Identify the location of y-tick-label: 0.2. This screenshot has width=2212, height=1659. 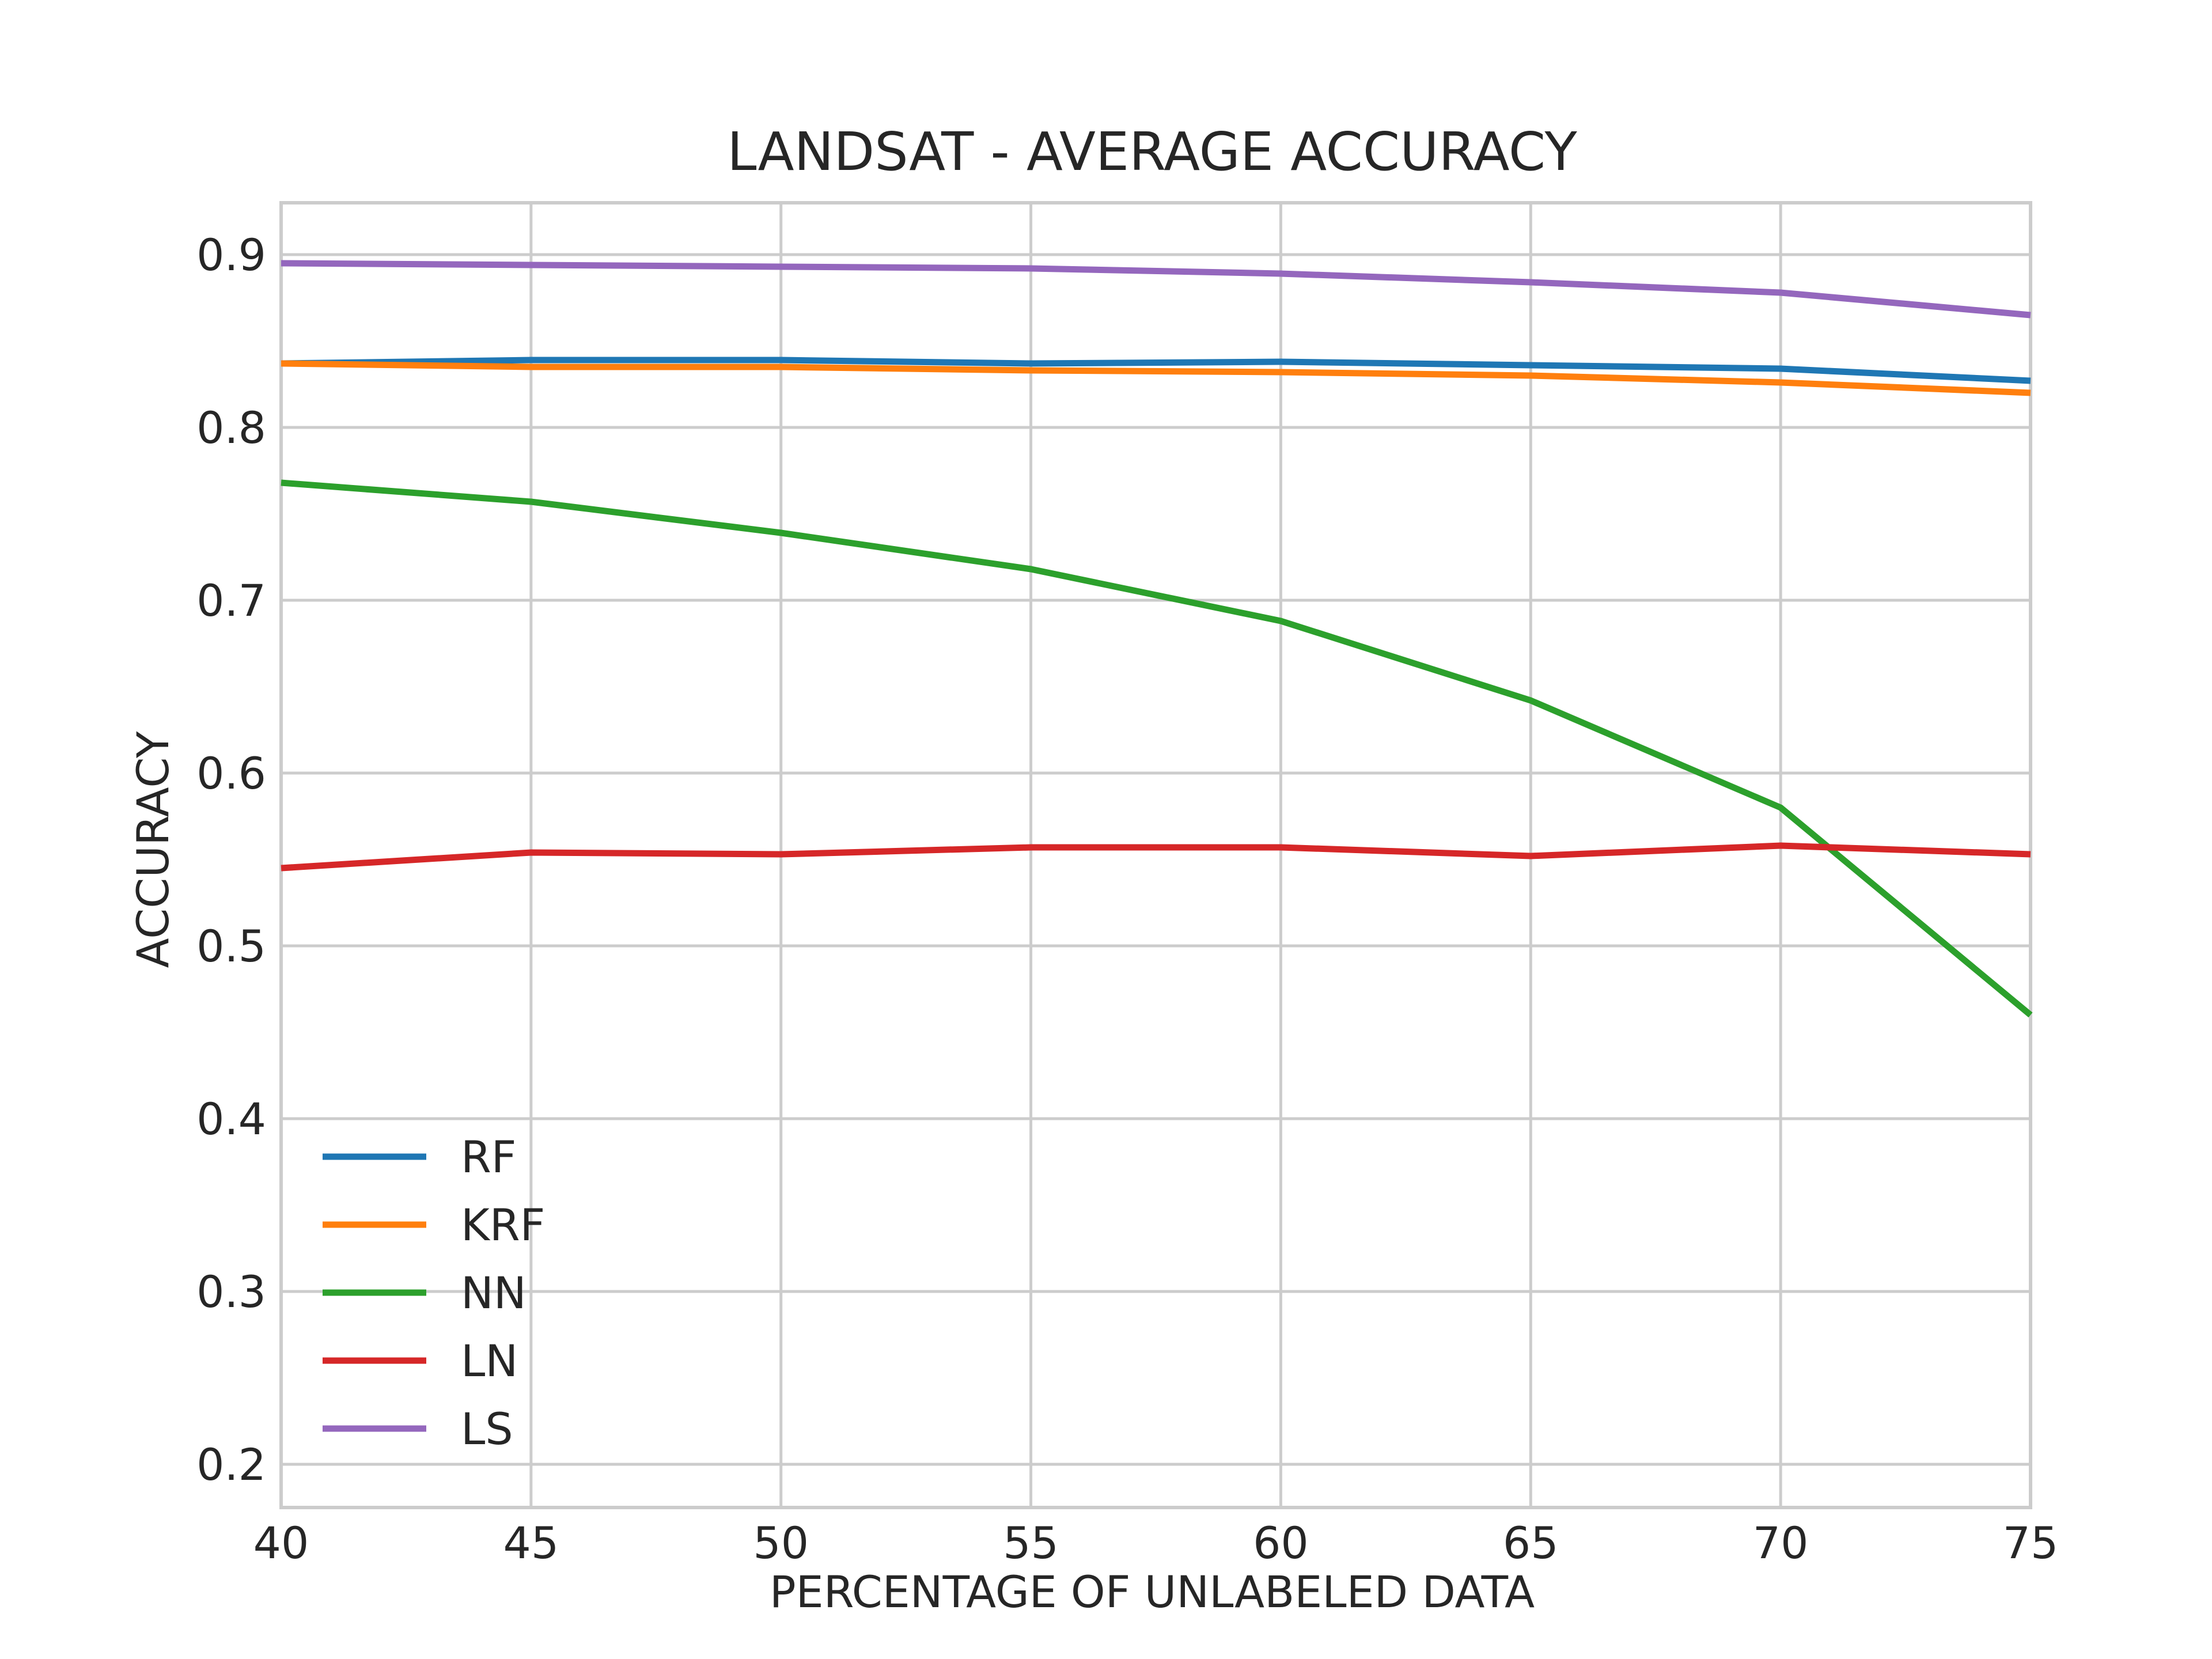
(231, 1464).